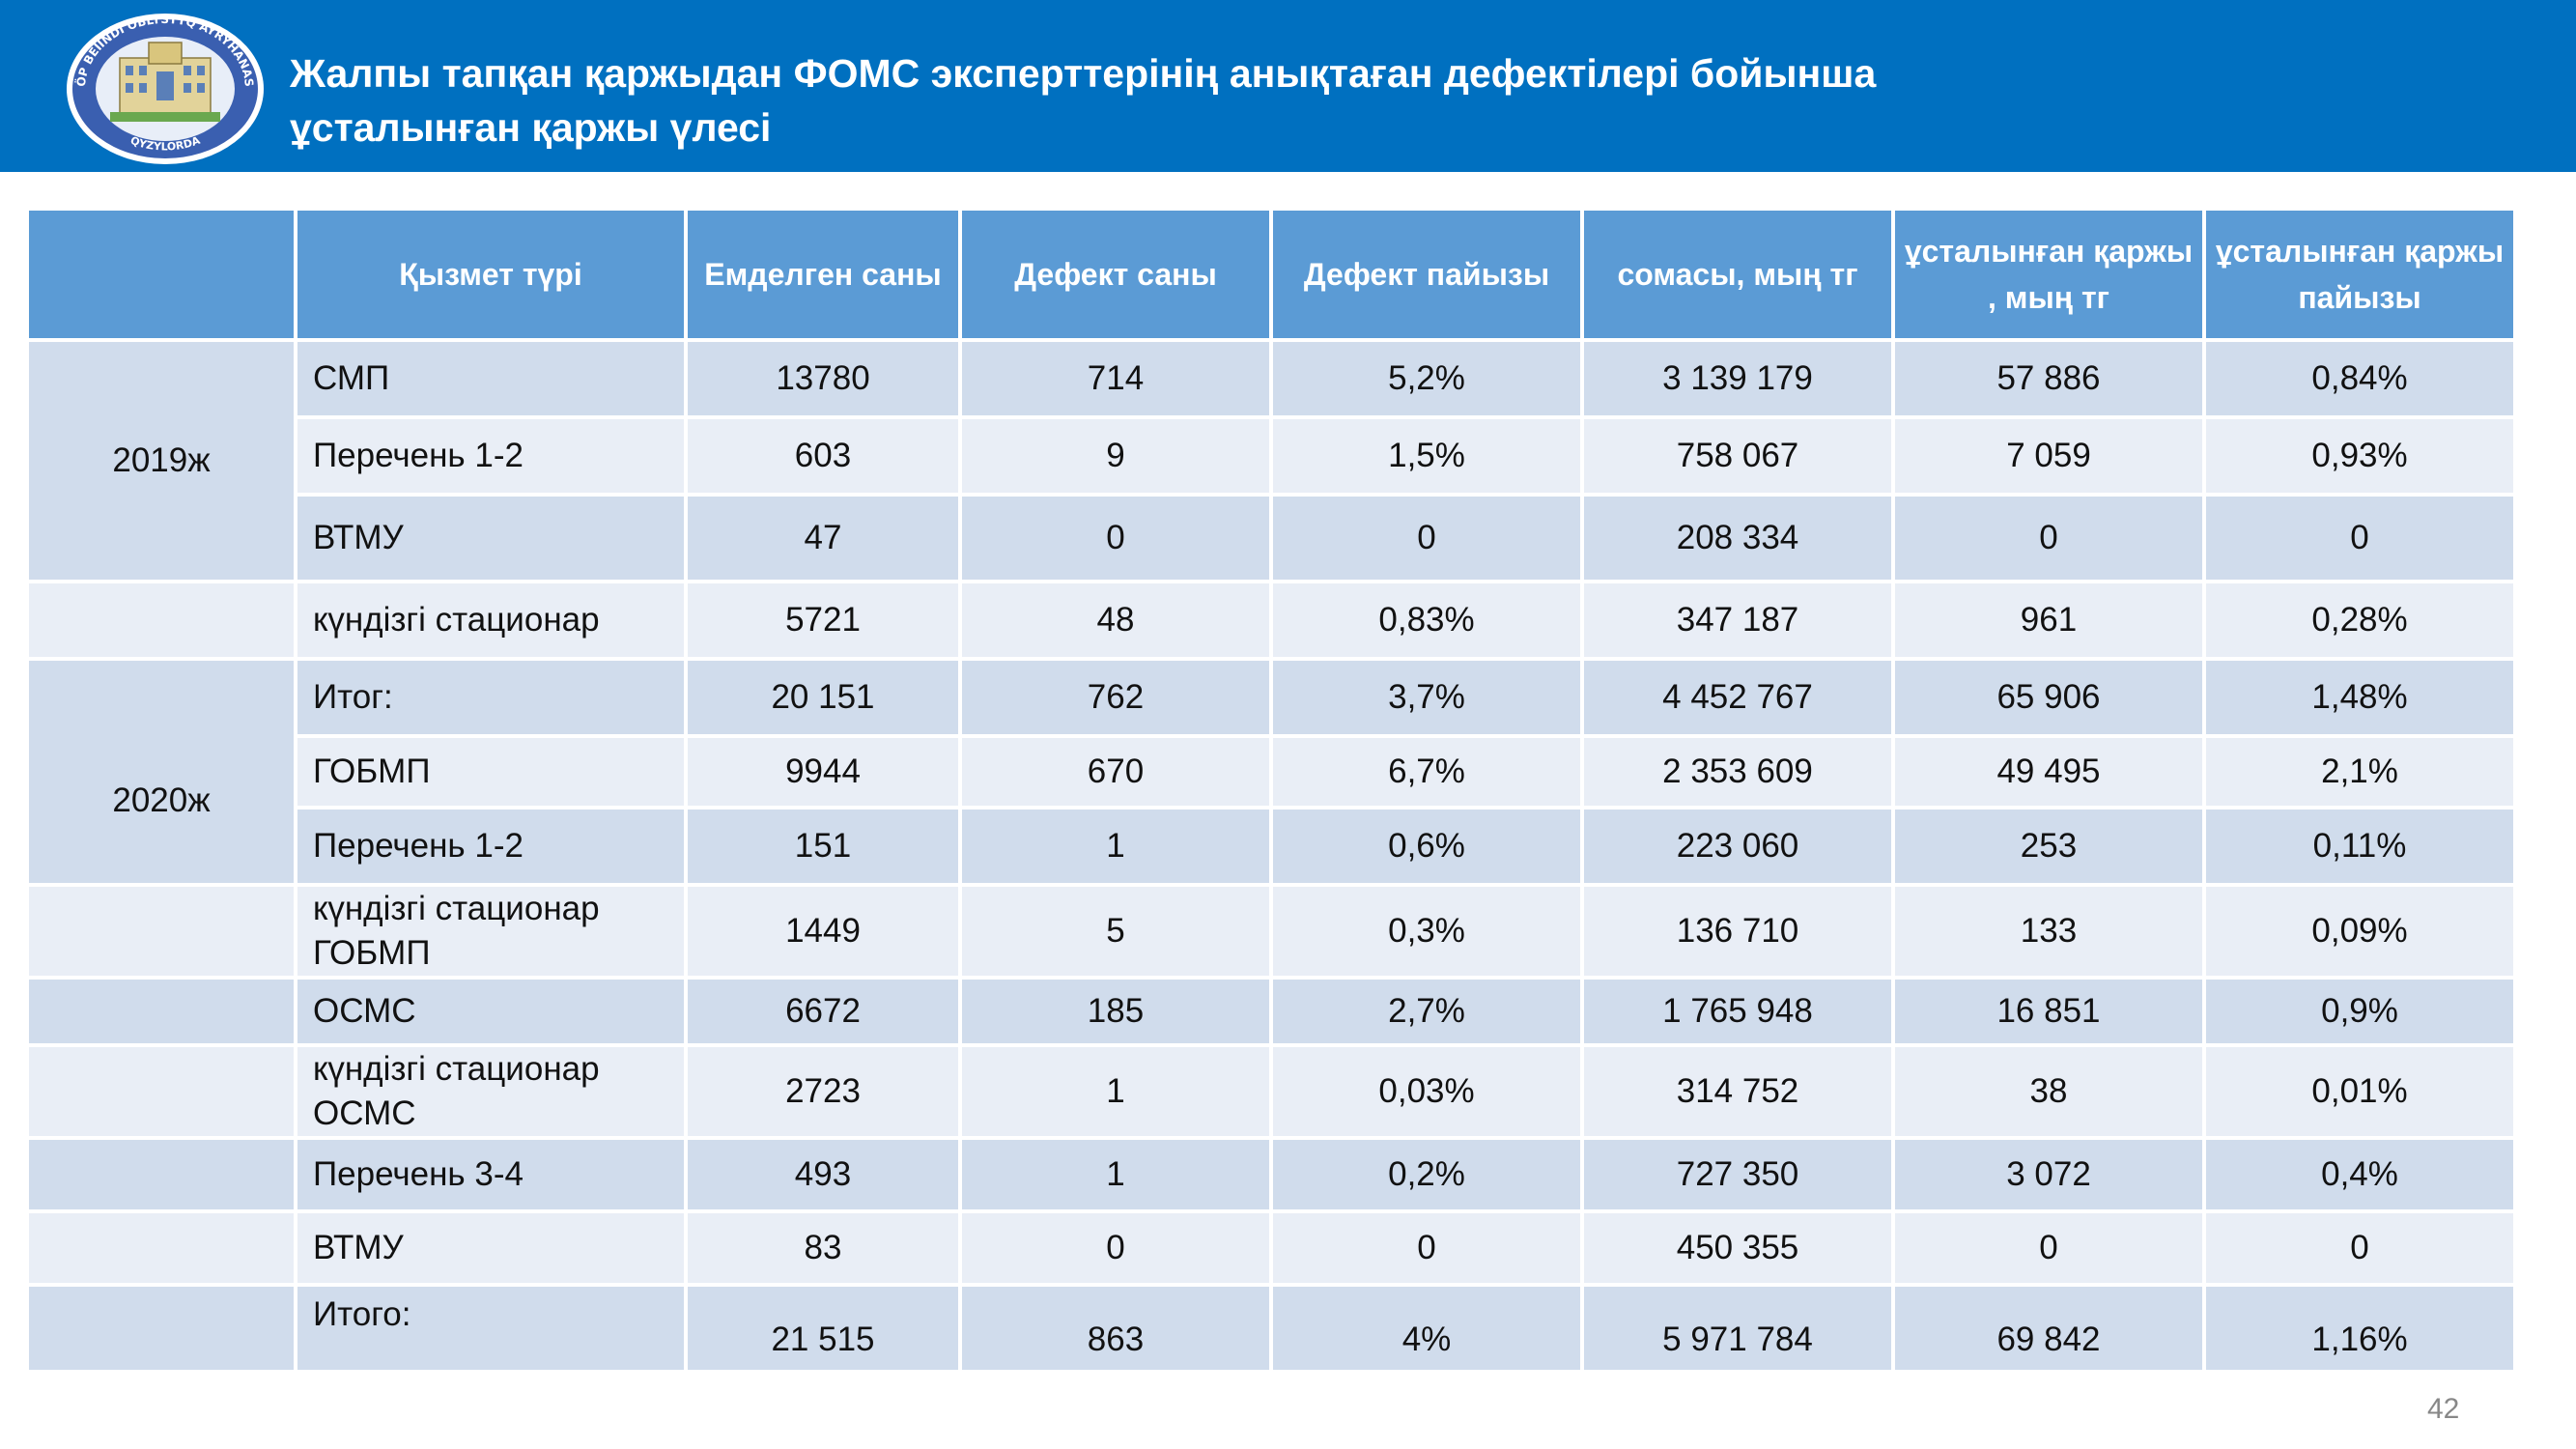  Describe the element at coordinates (1426, 274) in the screenshot. I see `header-defect-pct: Дефект пайызы` at that location.